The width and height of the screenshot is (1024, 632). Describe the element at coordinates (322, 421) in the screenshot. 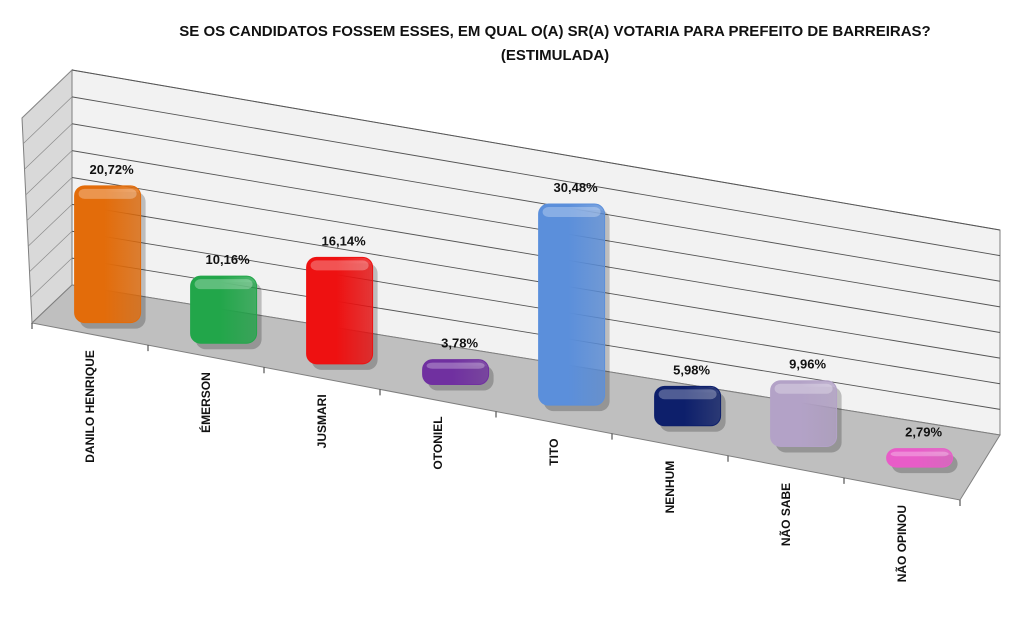

I see `category-label: JUSMARI` at that location.